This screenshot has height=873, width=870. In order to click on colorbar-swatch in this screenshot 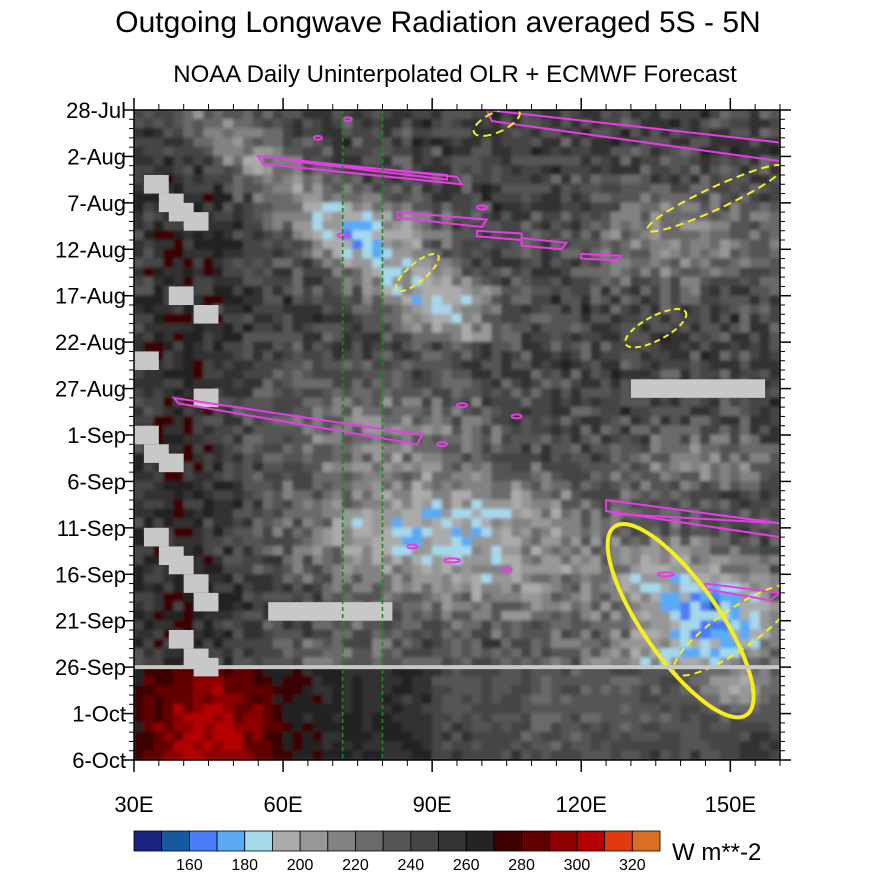, I will do `click(341, 841)`.